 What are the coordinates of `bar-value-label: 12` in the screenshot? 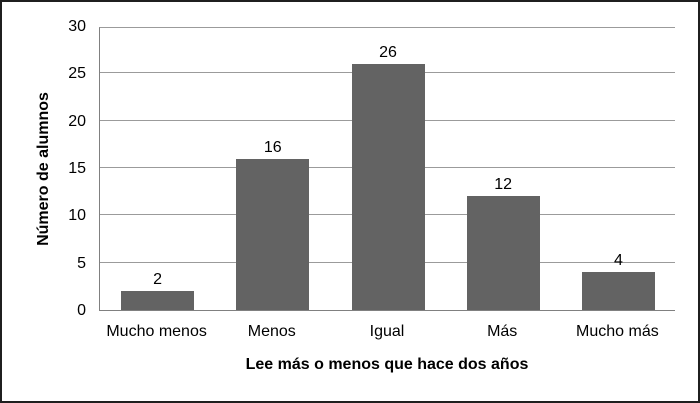 It's located at (503, 185).